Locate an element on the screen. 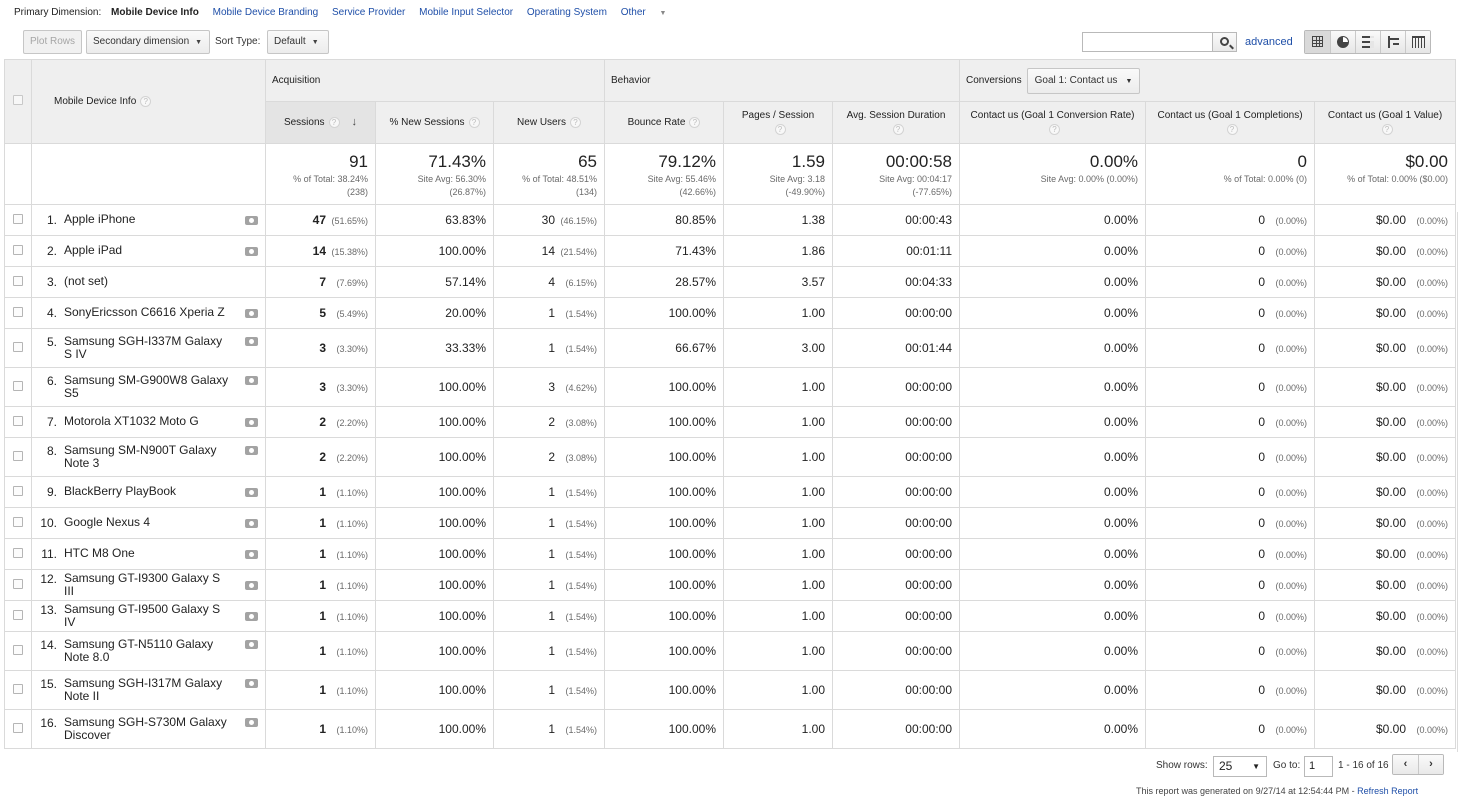  secondary-dimension-dropdown: Secondary dimension ▼ is located at coordinates (148, 42).